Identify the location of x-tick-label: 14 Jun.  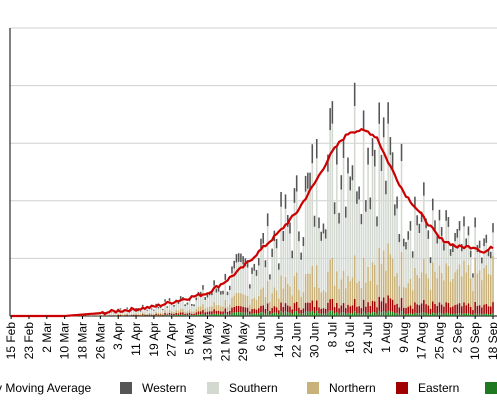
(279, 340).